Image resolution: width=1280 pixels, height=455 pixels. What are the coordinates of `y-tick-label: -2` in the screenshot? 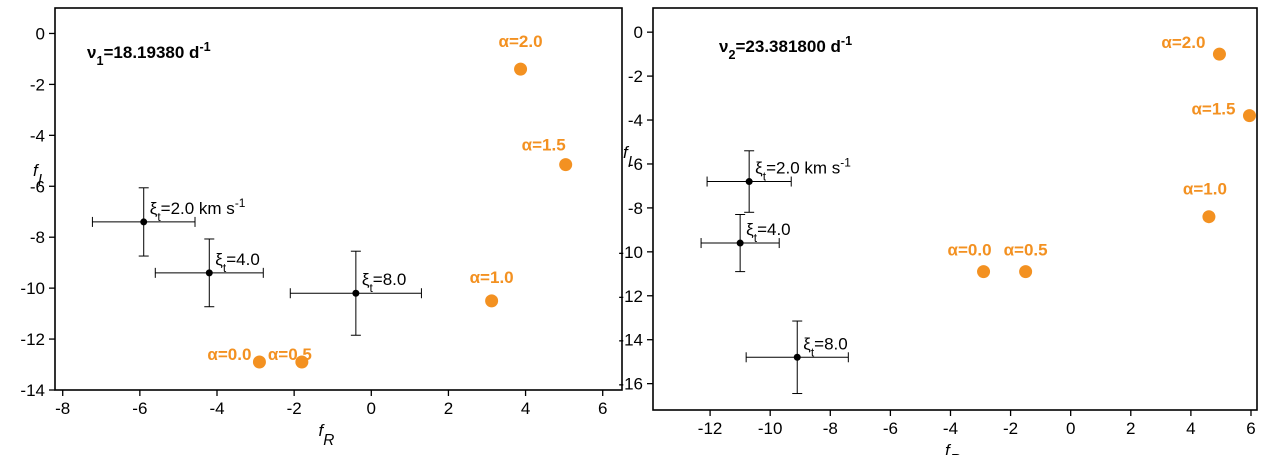 It's located at (37, 84).